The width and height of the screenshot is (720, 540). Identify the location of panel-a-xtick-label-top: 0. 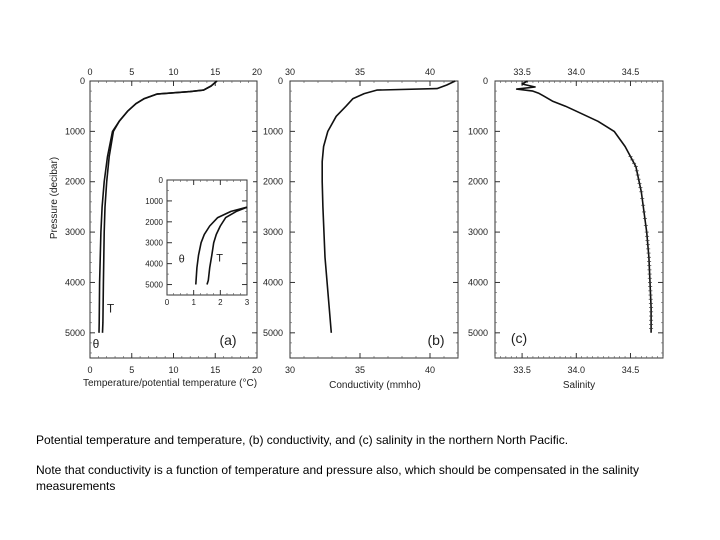
(89, 72).